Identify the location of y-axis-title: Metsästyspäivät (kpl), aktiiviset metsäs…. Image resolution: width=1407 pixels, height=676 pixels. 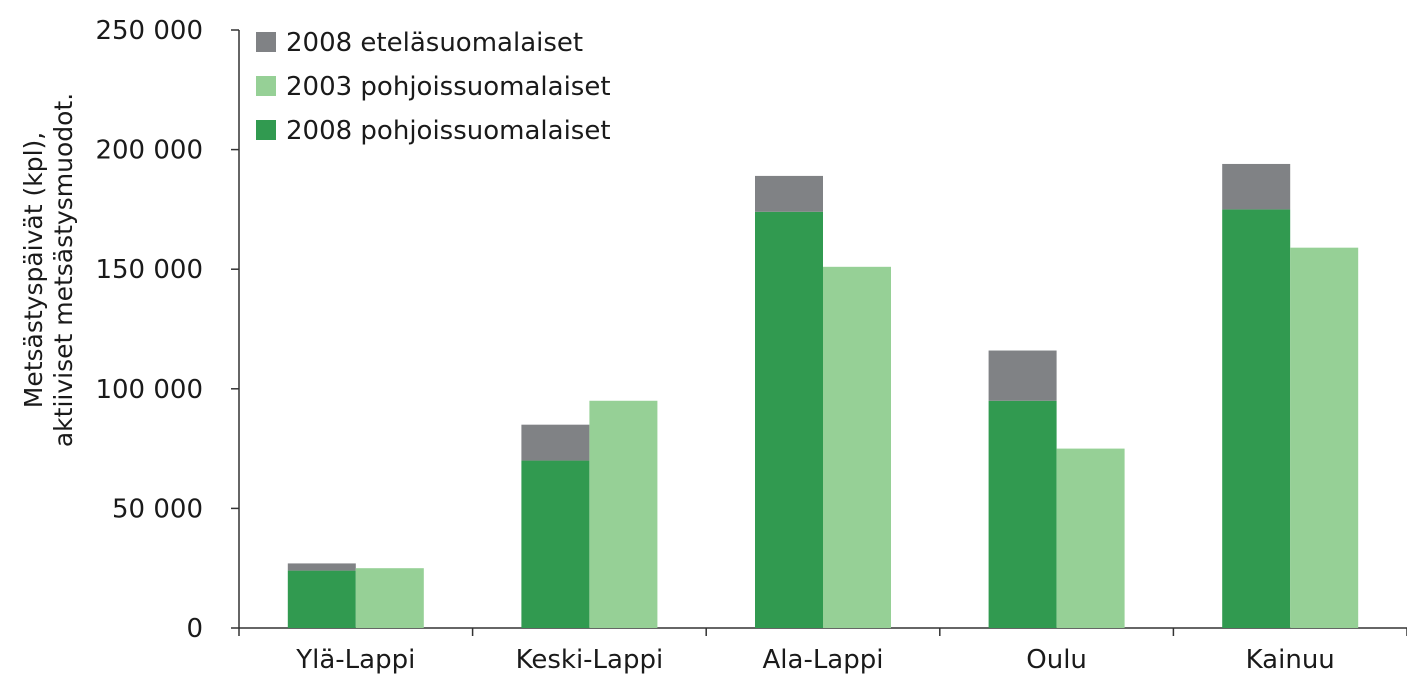
(48, 270).